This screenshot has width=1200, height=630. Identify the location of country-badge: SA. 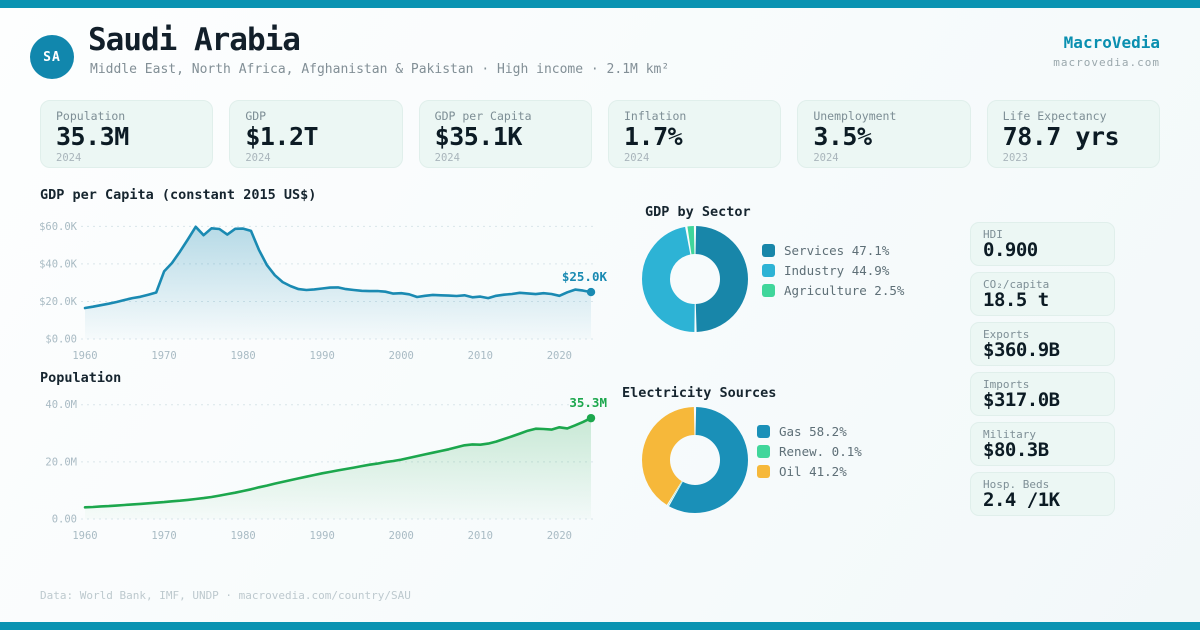
(52, 57).